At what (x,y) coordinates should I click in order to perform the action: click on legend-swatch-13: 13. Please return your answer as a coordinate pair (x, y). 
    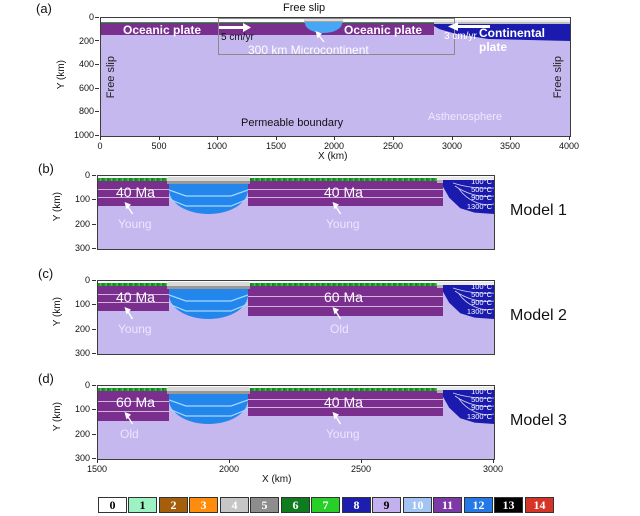
    Looking at the image, I should click on (508, 505).